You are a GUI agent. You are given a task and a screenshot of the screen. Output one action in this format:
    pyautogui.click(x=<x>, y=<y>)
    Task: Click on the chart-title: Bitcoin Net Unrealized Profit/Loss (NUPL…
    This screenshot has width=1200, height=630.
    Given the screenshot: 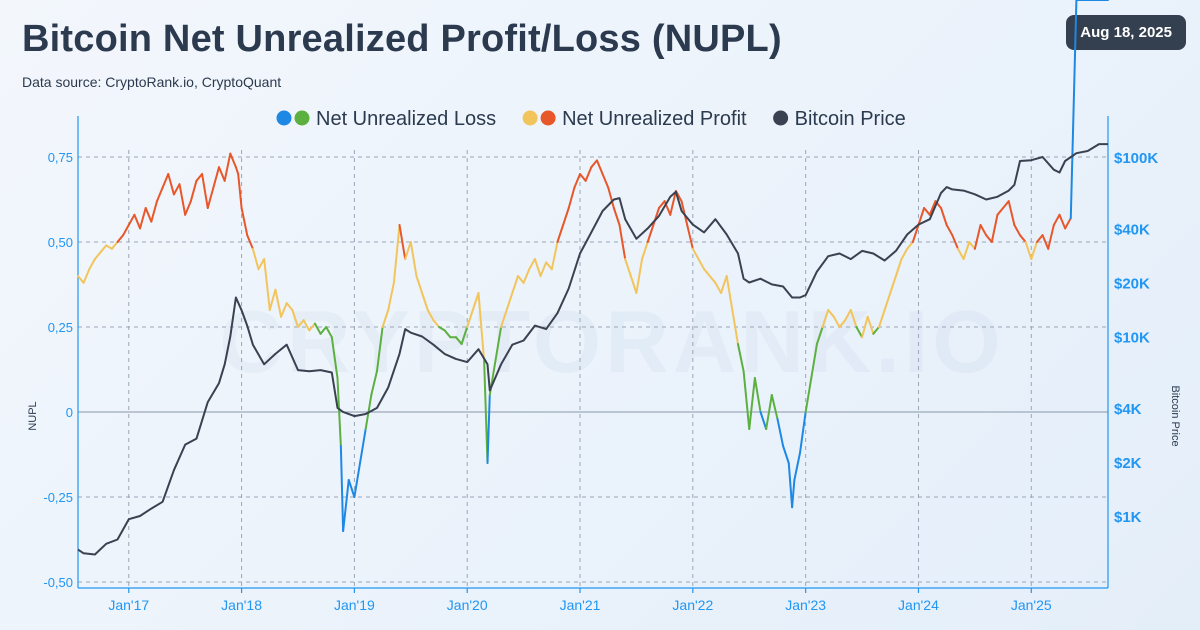 What is the action you would take?
    pyautogui.click(x=402, y=39)
    